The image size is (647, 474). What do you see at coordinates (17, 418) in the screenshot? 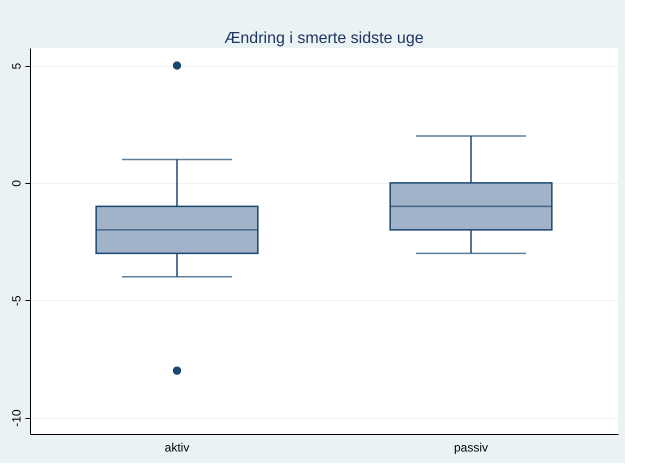
I see `y-tick-label: -10` at bounding box center [17, 418].